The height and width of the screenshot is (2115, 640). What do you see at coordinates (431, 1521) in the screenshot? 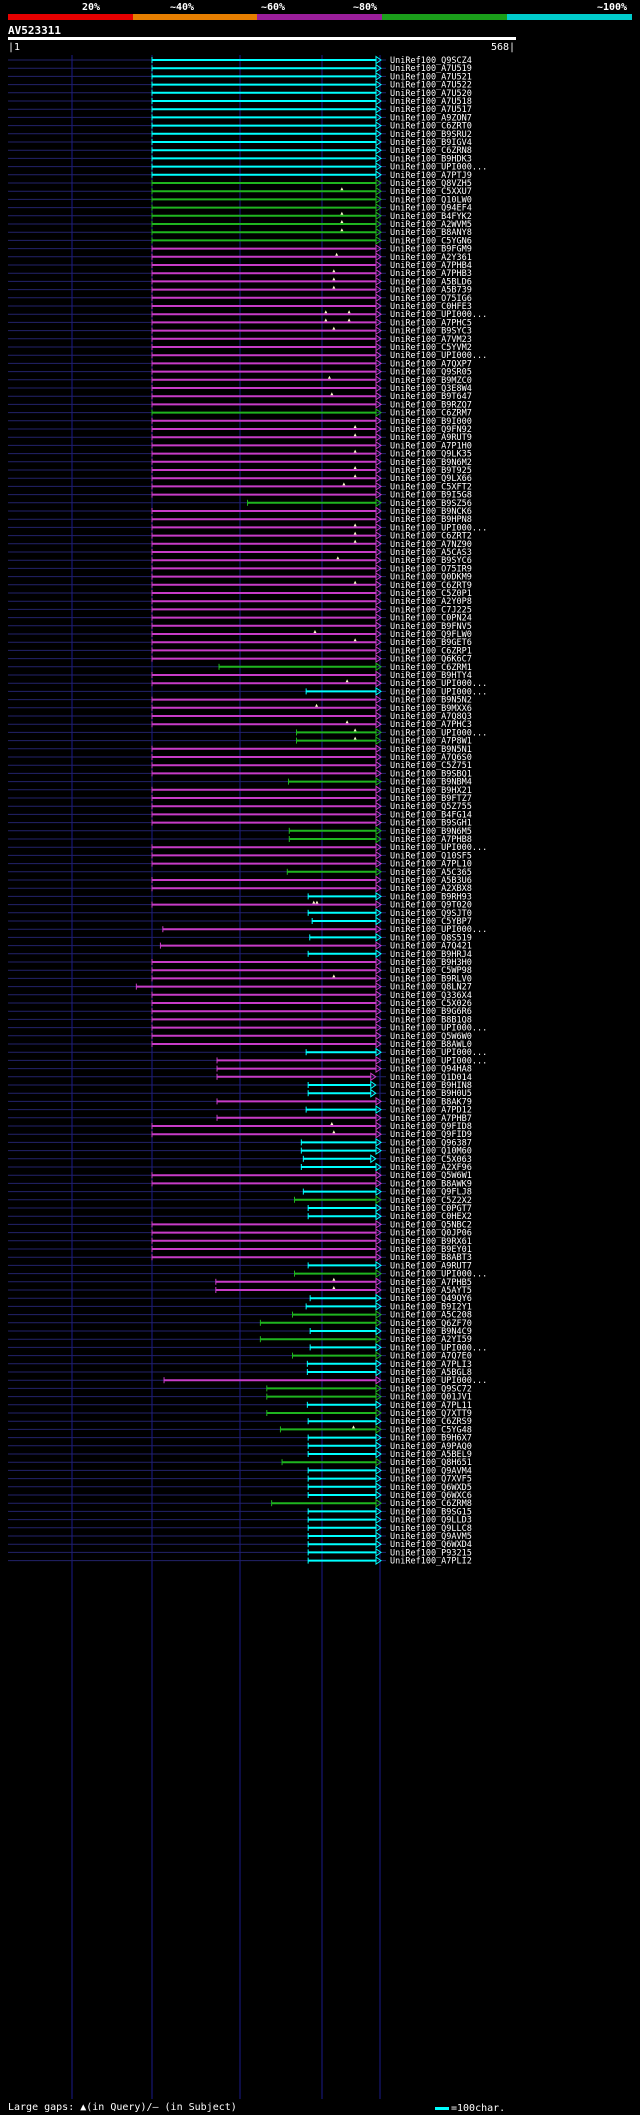
I see `hit-label: UniRef100_Q9LLD3` at bounding box center [431, 1521].